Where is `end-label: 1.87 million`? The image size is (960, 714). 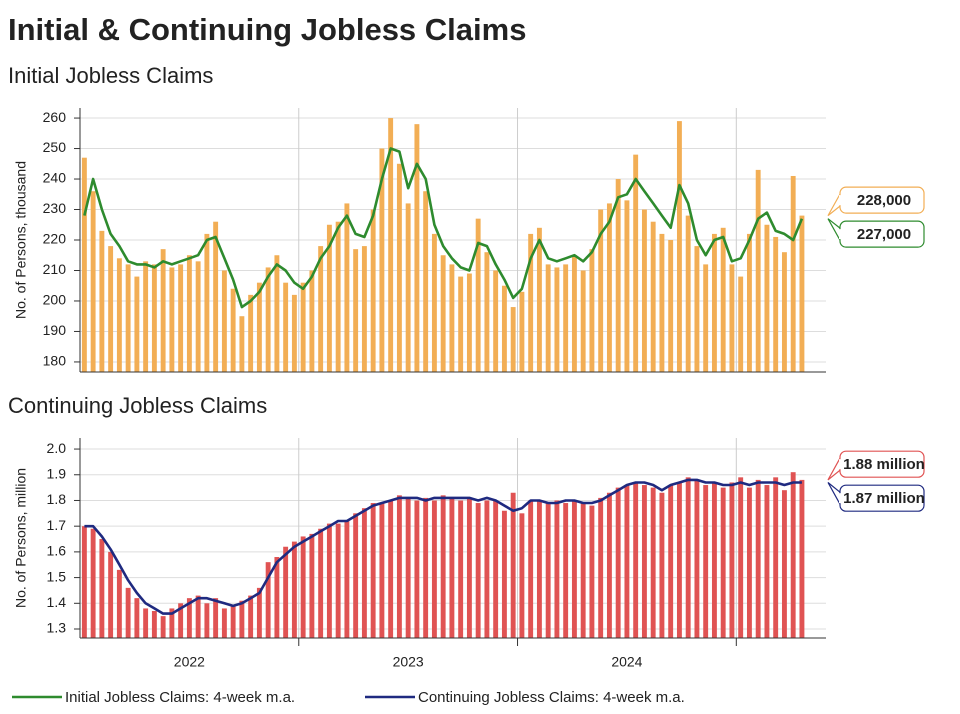
end-label: 1.87 million is located at coordinates (884, 498).